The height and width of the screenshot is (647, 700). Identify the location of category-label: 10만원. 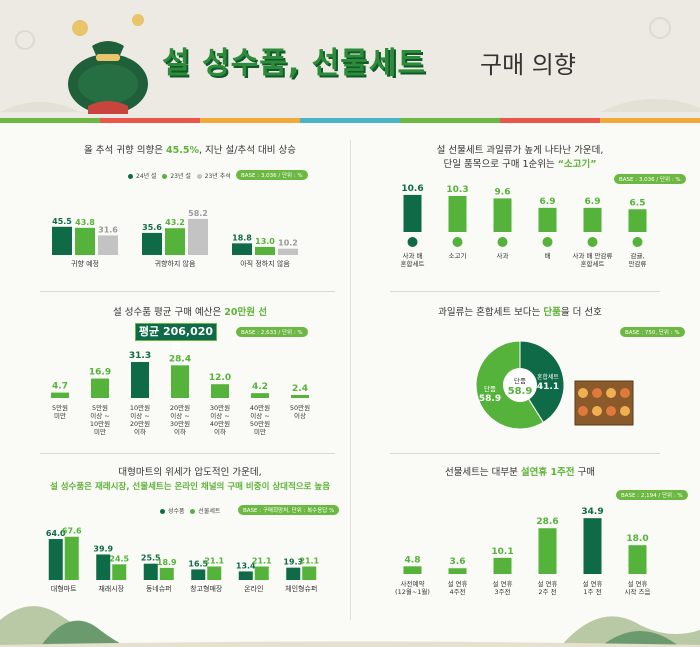
(140, 407).